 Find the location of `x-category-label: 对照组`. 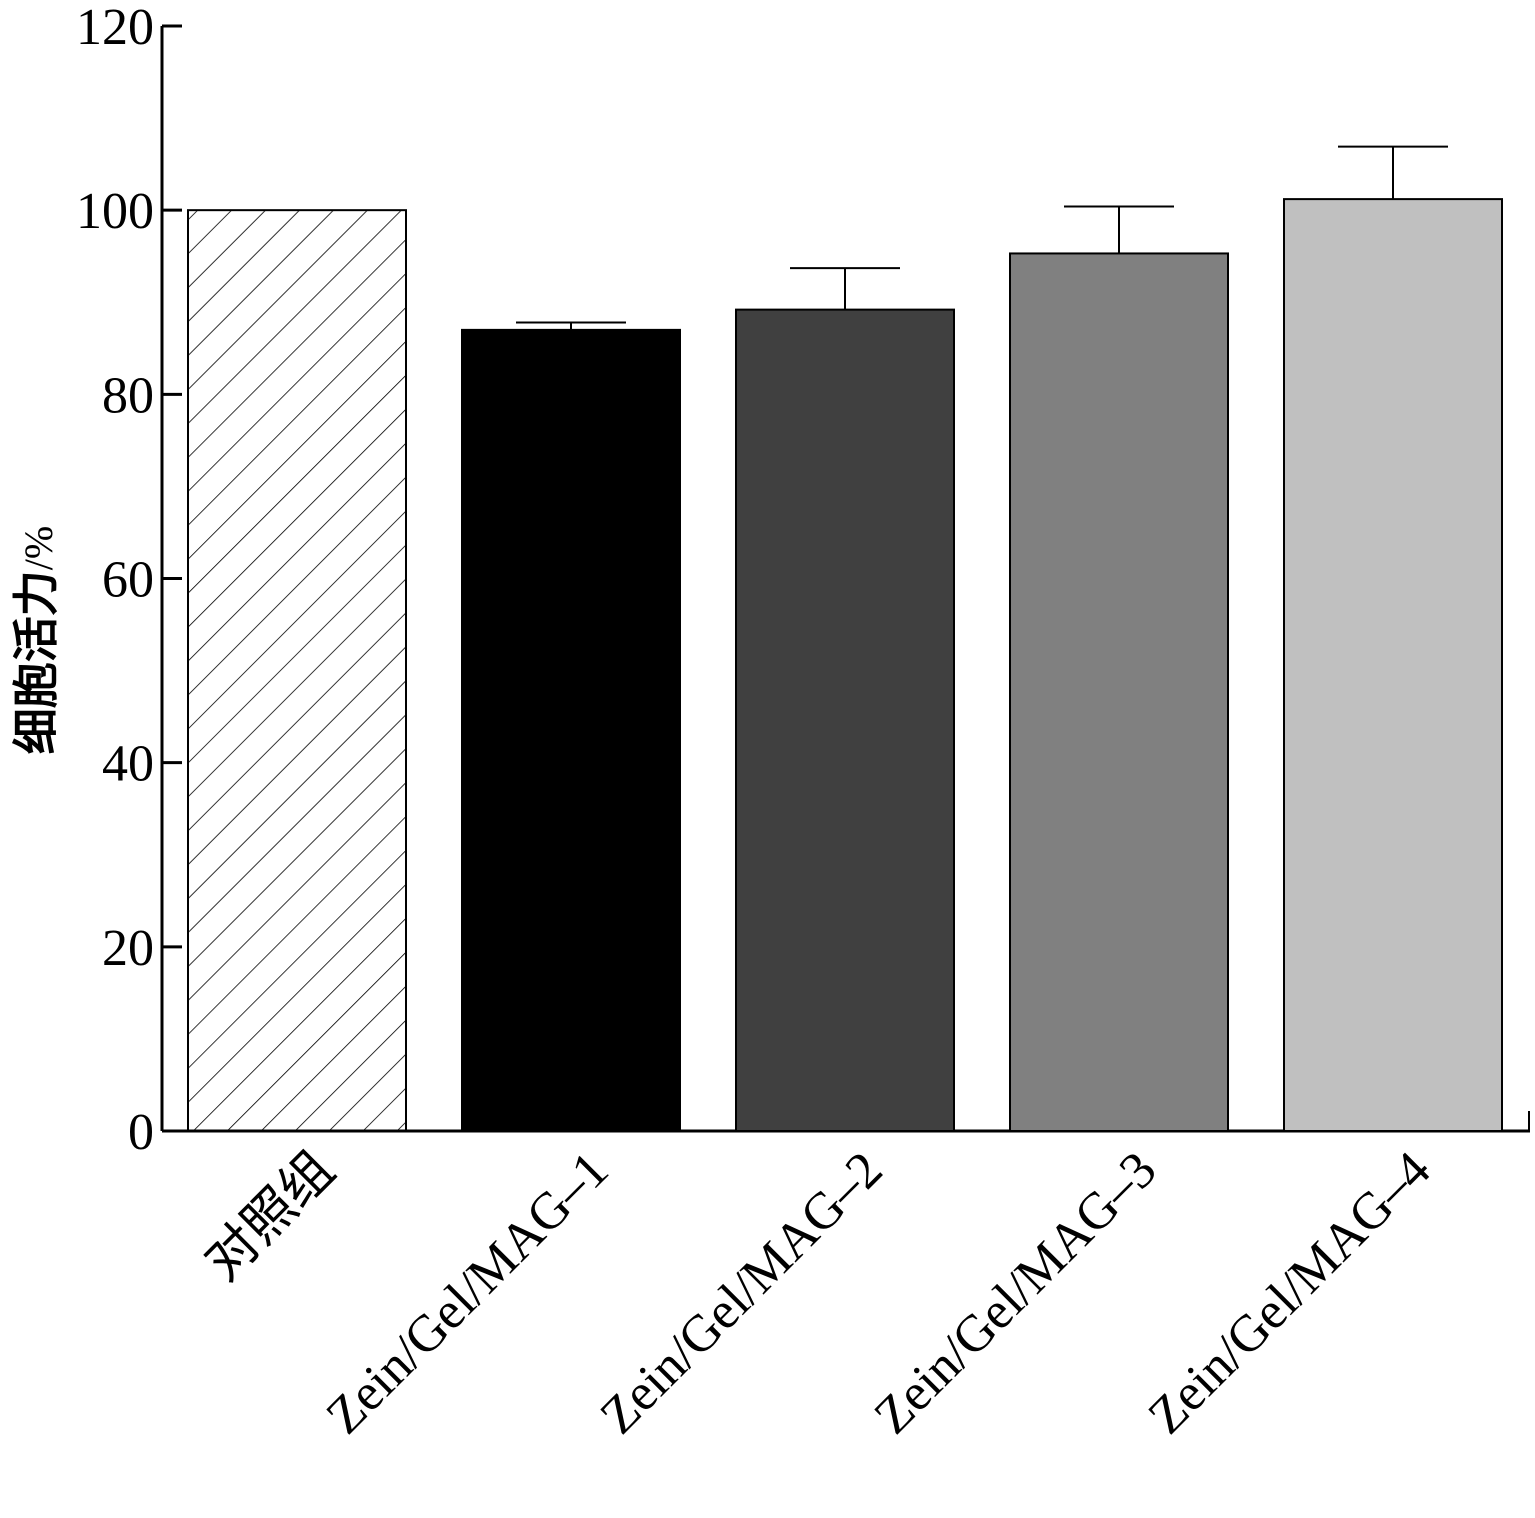

x-category-label: 对照组 is located at coordinates (270, 1216).